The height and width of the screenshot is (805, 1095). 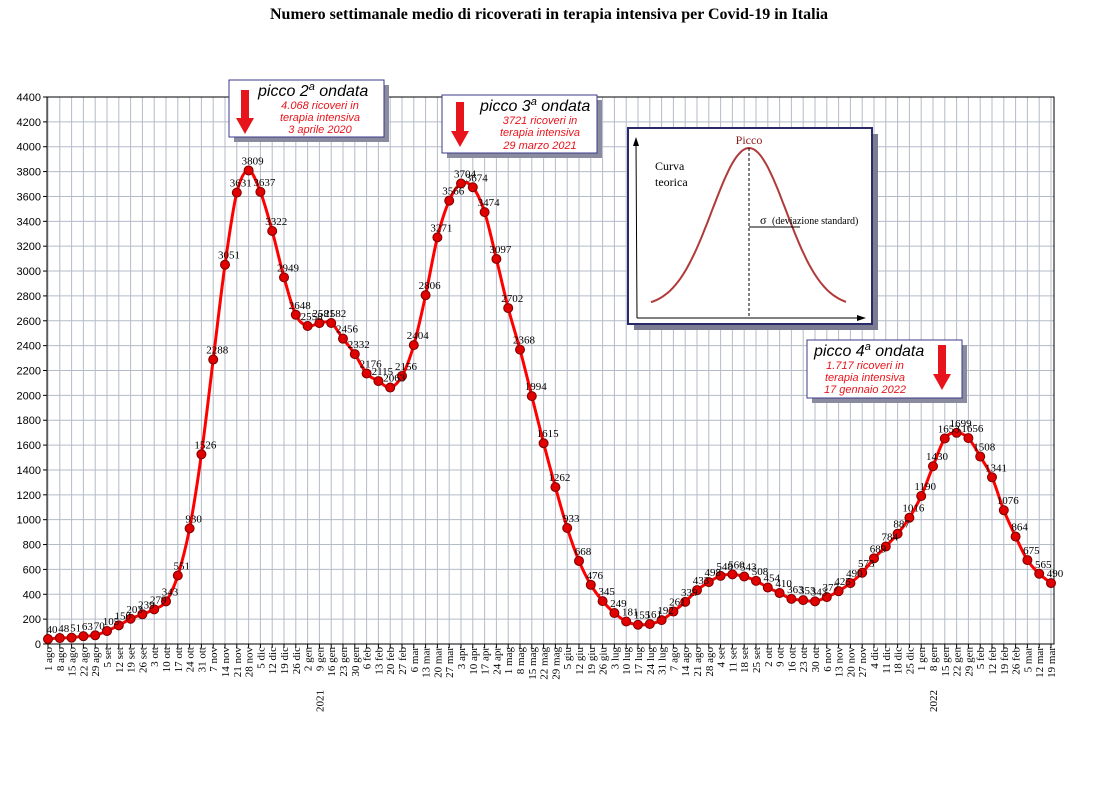 I want to click on data-label: 3097, so click(x=500, y=250).